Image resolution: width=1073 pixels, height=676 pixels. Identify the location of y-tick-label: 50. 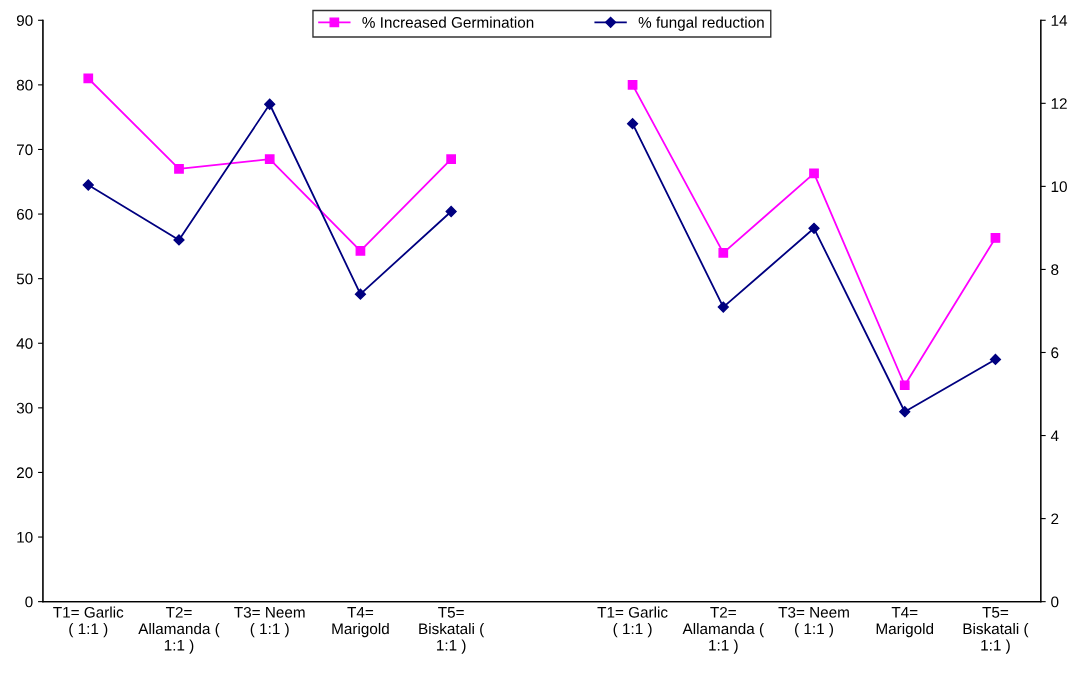
(24, 279).